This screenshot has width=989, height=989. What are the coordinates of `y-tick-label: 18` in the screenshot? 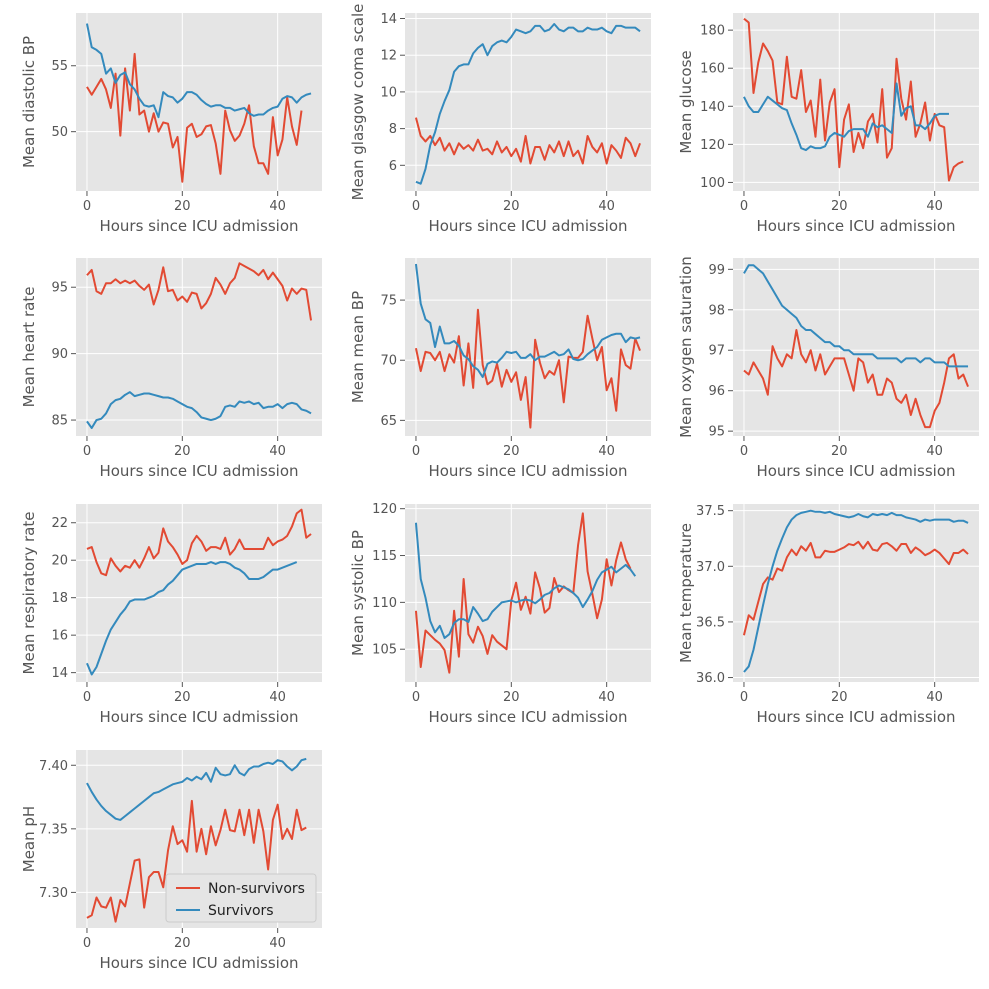 It's located at (59, 598).